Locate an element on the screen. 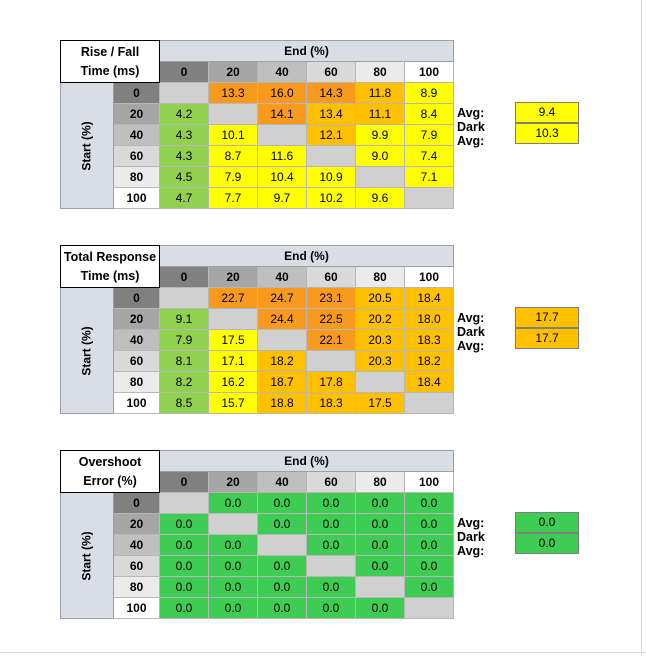  table-row: 60 0.0 0.0 0.0 0.0 0.0 is located at coordinates (257, 566).